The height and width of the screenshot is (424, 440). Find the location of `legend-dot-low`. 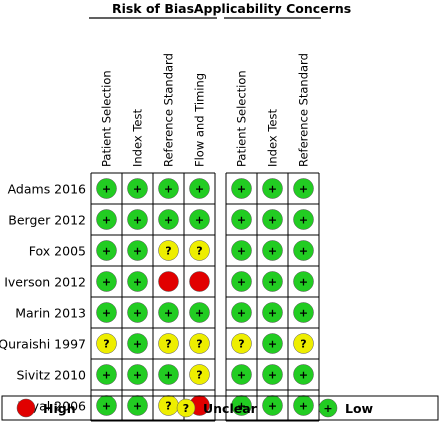

legend-dot-low is located at coordinates (328, 408).